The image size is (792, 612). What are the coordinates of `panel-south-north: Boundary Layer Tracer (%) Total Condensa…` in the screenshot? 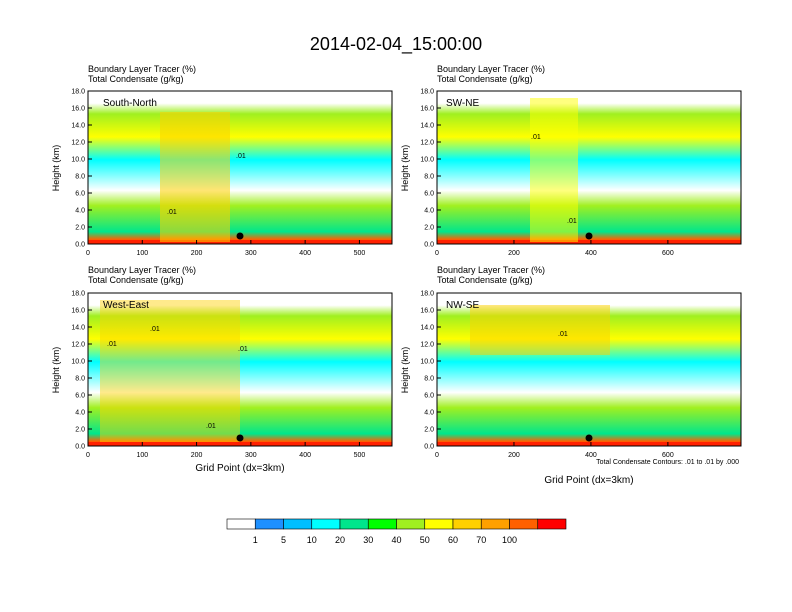 It's located at (222, 160).